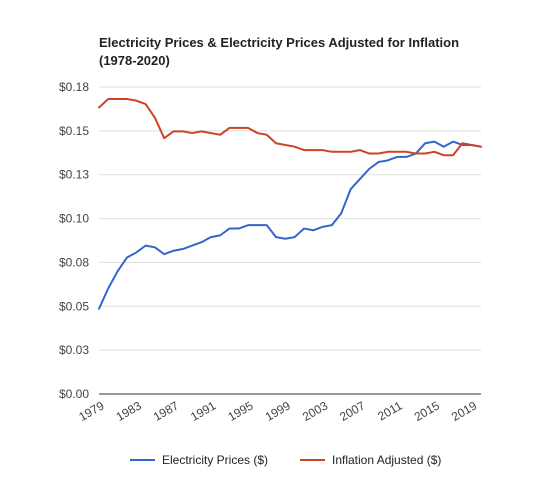  What do you see at coordinates (74, 219) in the screenshot?
I see `y-tick-label: $0.10` at bounding box center [74, 219].